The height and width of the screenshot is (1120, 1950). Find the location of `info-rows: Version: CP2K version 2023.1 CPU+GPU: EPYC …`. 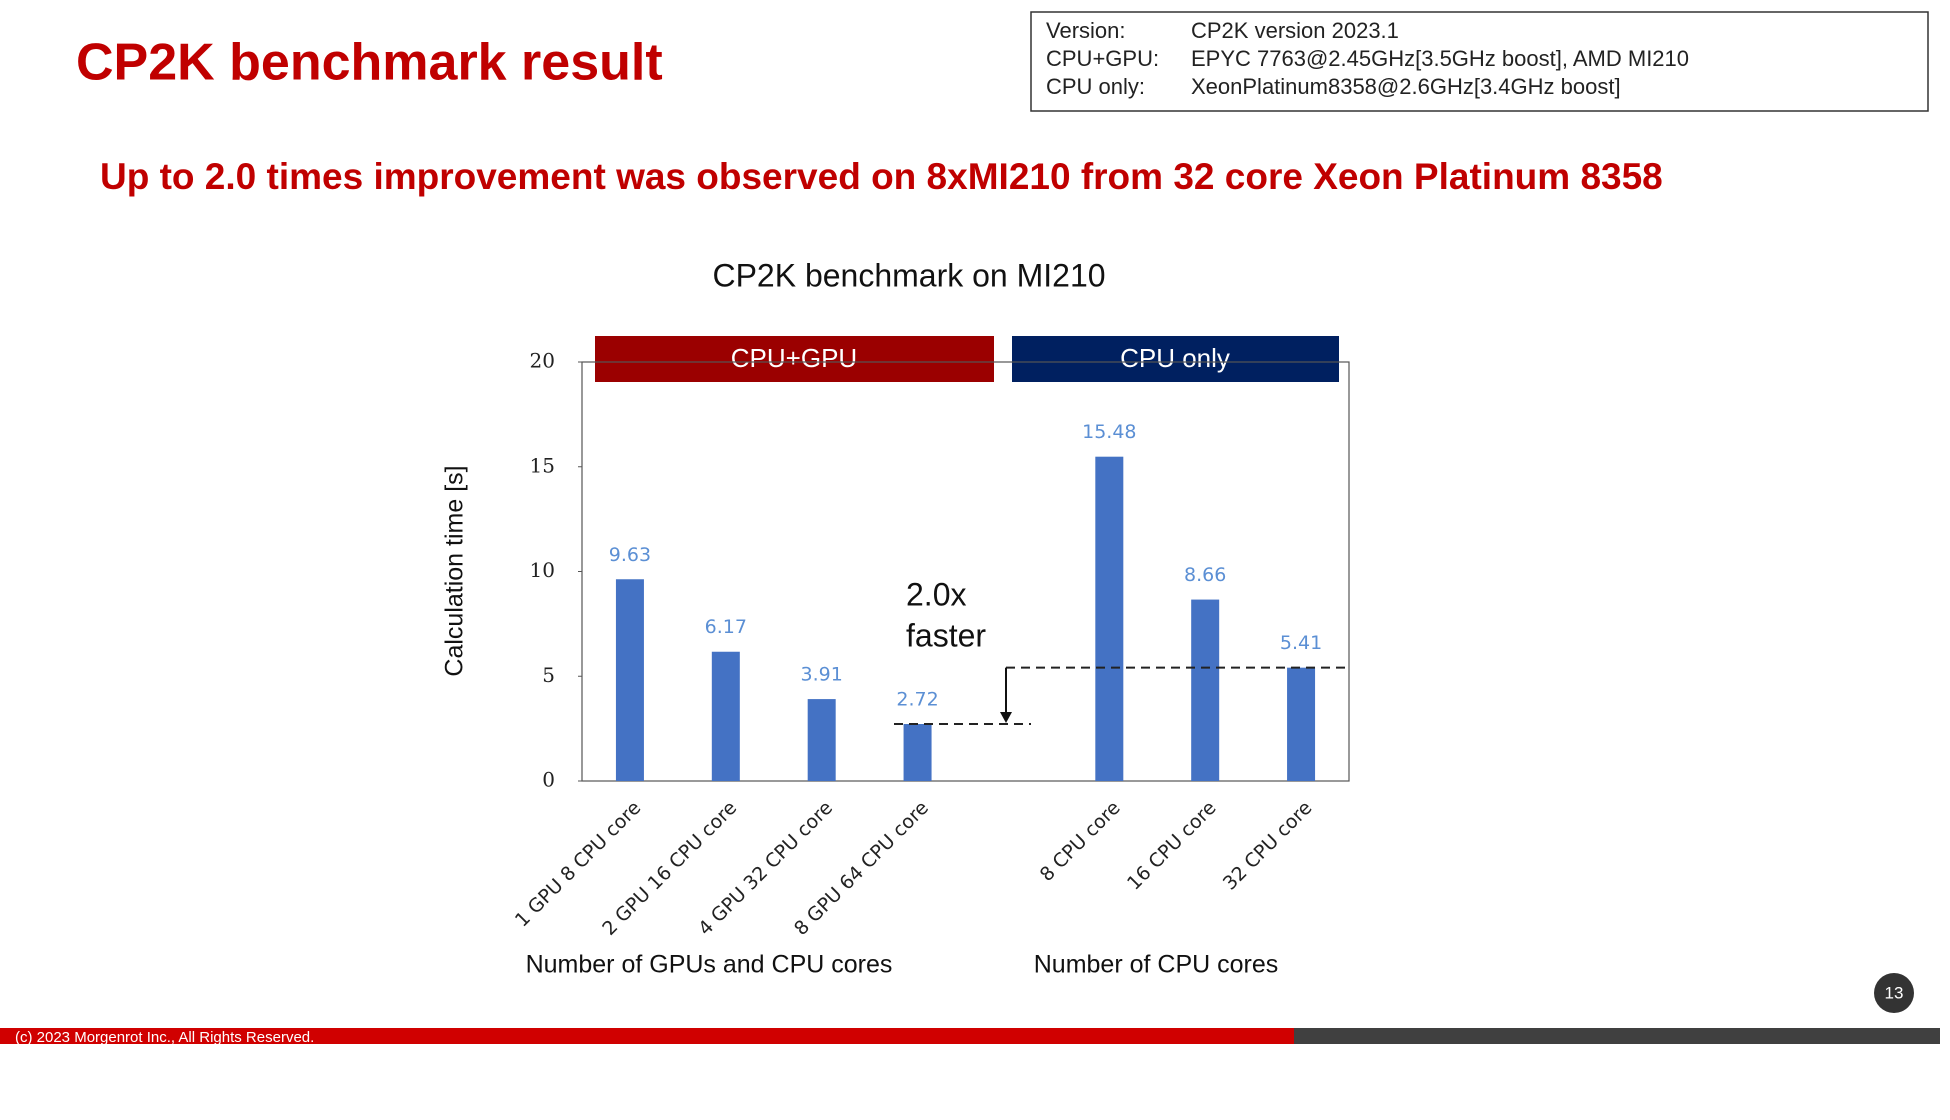

info-rows: Version: CP2K version 2023.1 CPU+GPU: EPYC … is located at coordinates (1367, 58).